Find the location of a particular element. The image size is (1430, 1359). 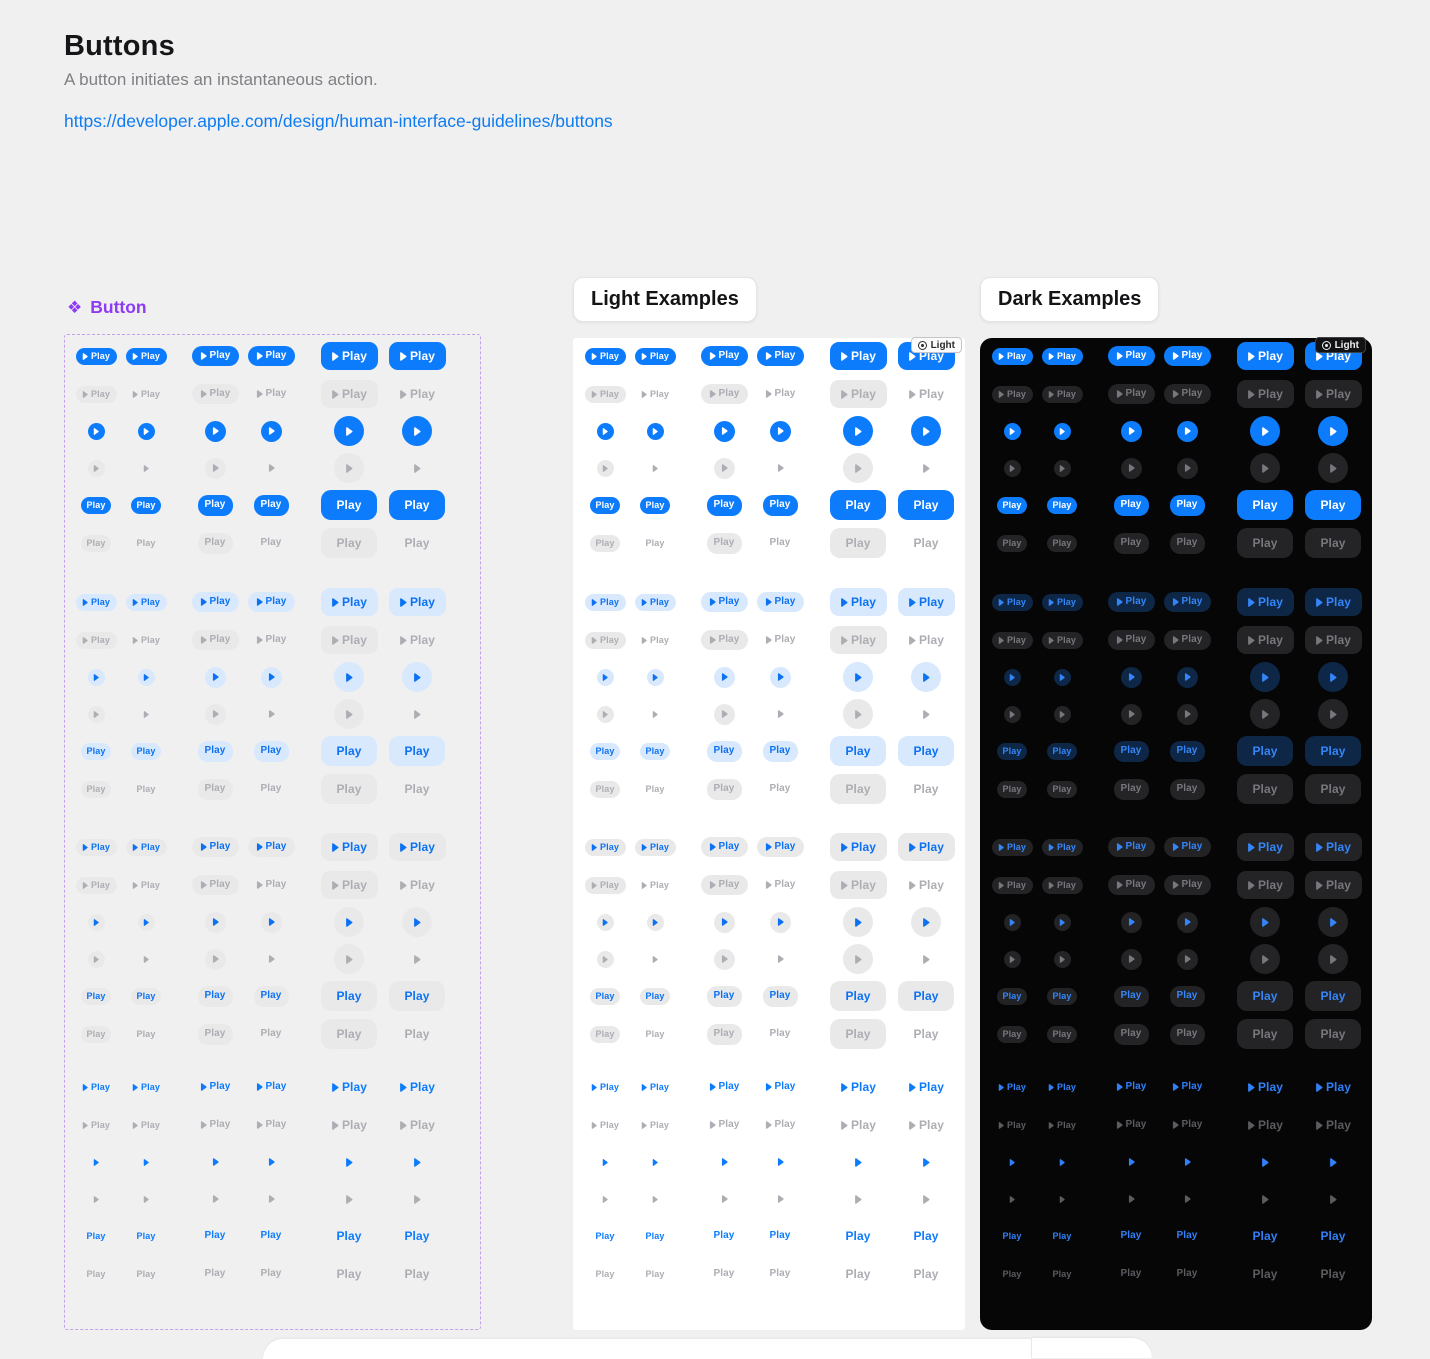

play-button-filled-small-icon-only is located at coordinates (96, 431).